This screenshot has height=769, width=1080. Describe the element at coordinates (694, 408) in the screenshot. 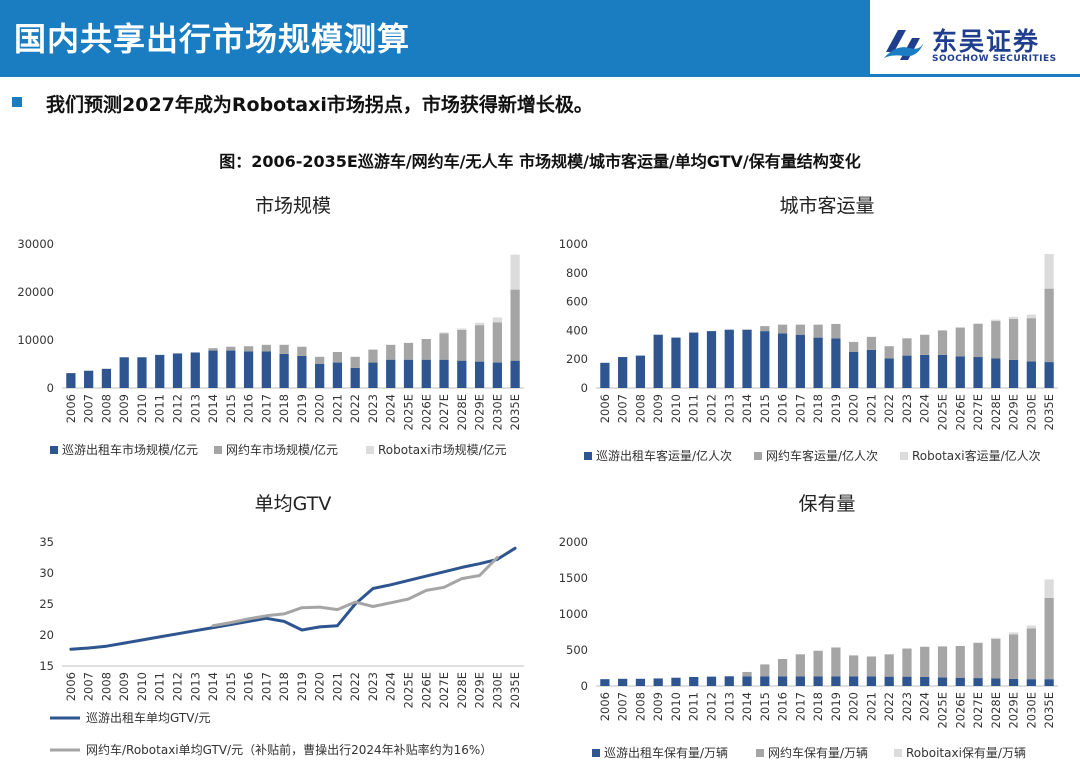

I see `x-tick-label: 2011` at that location.